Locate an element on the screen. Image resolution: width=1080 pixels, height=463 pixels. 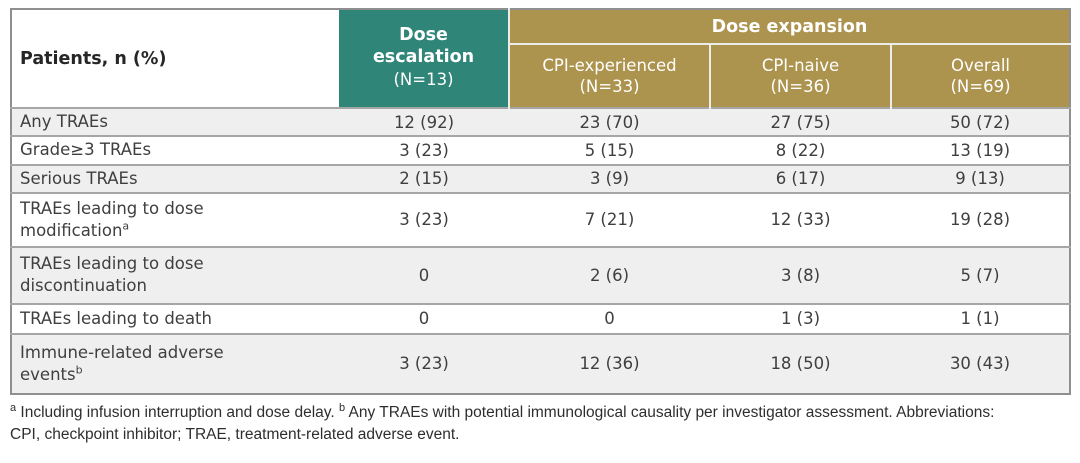
dose-escalation-n: (N=13) is located at coordinates (423, 80).